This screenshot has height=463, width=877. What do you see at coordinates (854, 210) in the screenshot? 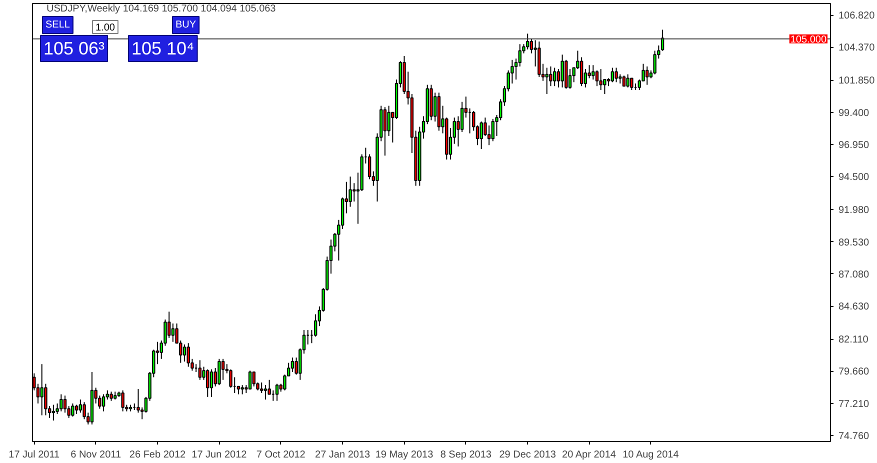
I see `y-tick-label: 91.980` at bounding box center [854, 210].